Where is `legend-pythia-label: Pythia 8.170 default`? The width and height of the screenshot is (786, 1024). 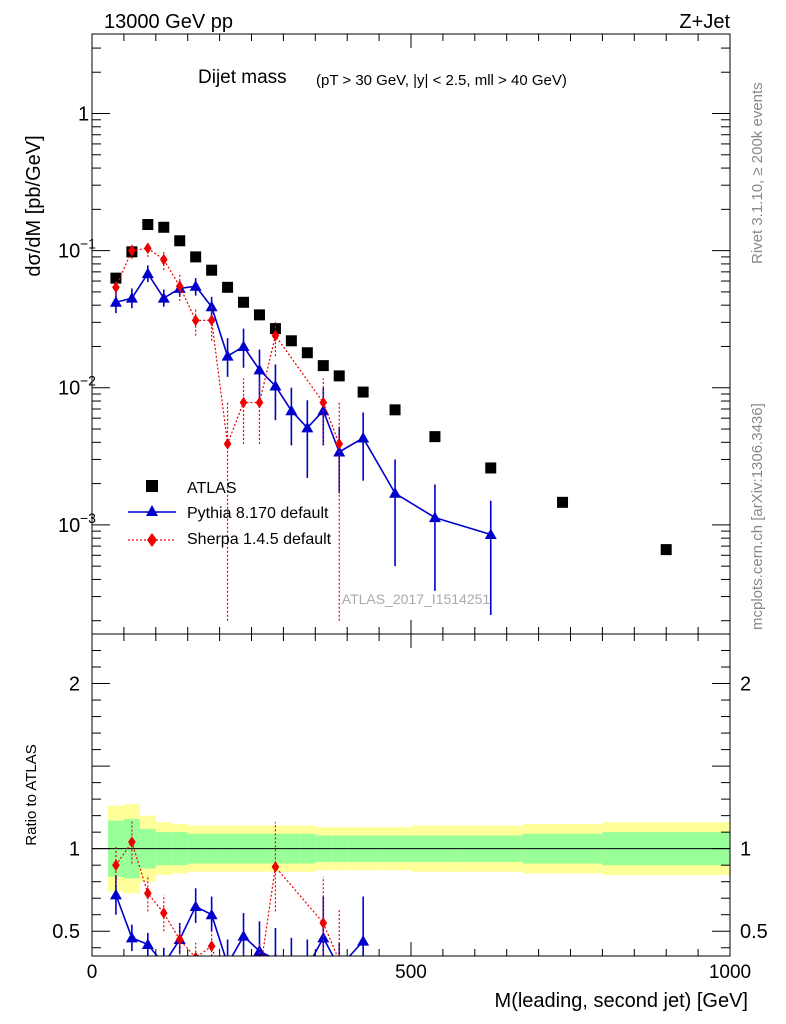
legend-pythia-label: Pythia 8.170 default is located at coordinates (258, 513).